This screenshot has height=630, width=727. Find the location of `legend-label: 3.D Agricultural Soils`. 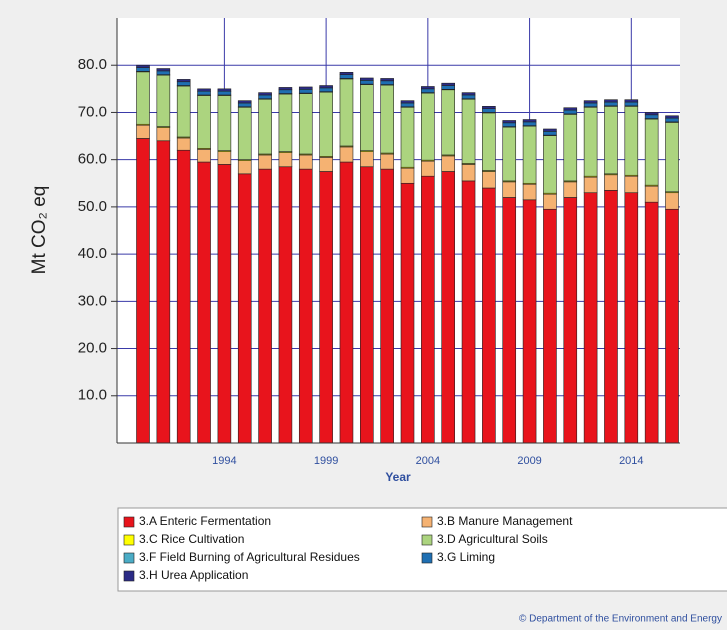

legend-label: 3.D Agricultural Soils is located at coordinates (492, 539).